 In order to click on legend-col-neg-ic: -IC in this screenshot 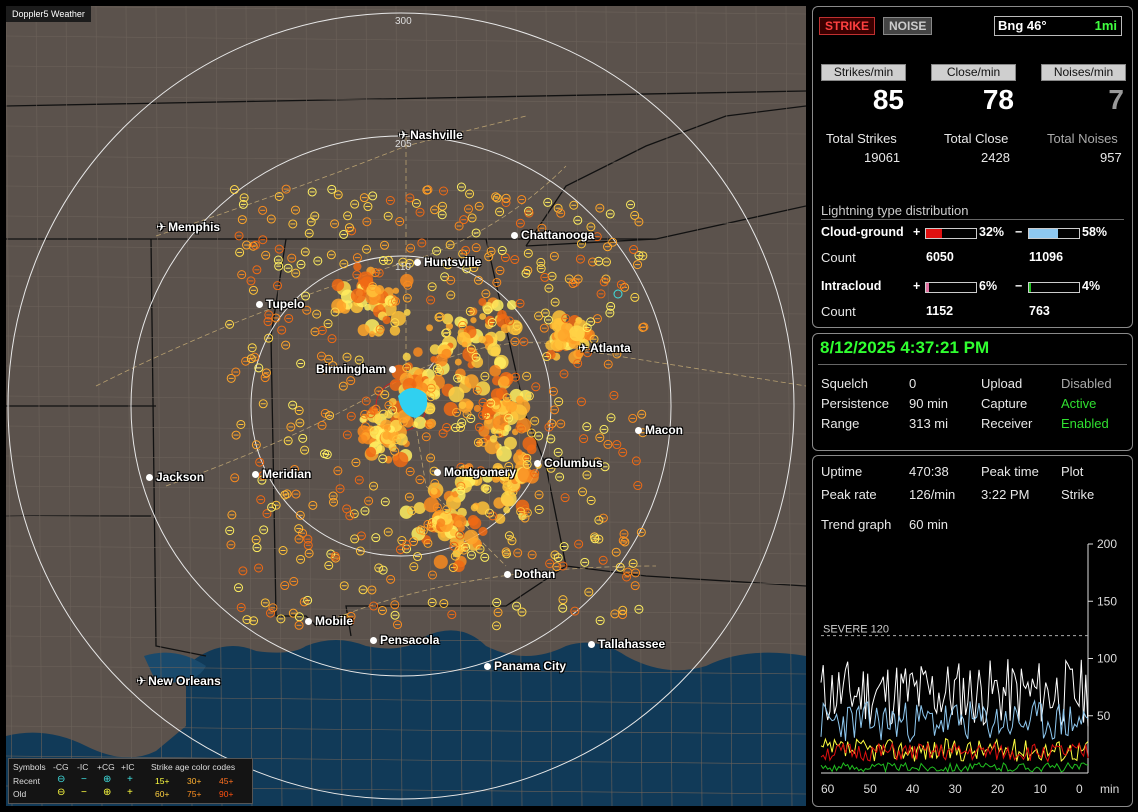, I will do `click(83, 767)`.